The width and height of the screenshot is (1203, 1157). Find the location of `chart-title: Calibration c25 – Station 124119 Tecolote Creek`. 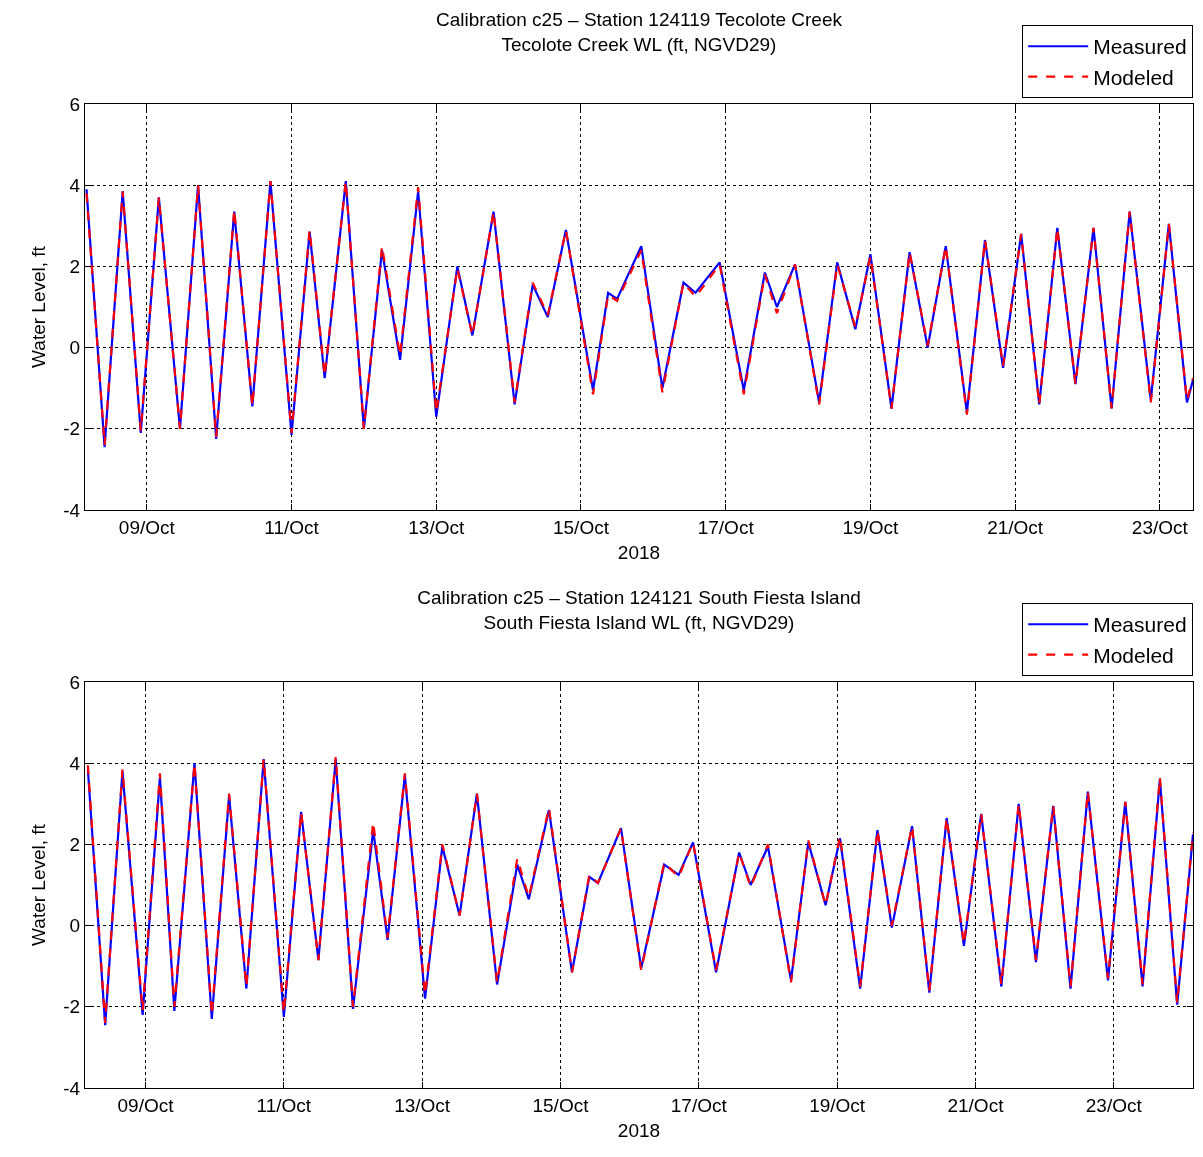

chart-title: Calibration c25 – Station 124119 Tecolote Creek is located at coordinates (639, 20).